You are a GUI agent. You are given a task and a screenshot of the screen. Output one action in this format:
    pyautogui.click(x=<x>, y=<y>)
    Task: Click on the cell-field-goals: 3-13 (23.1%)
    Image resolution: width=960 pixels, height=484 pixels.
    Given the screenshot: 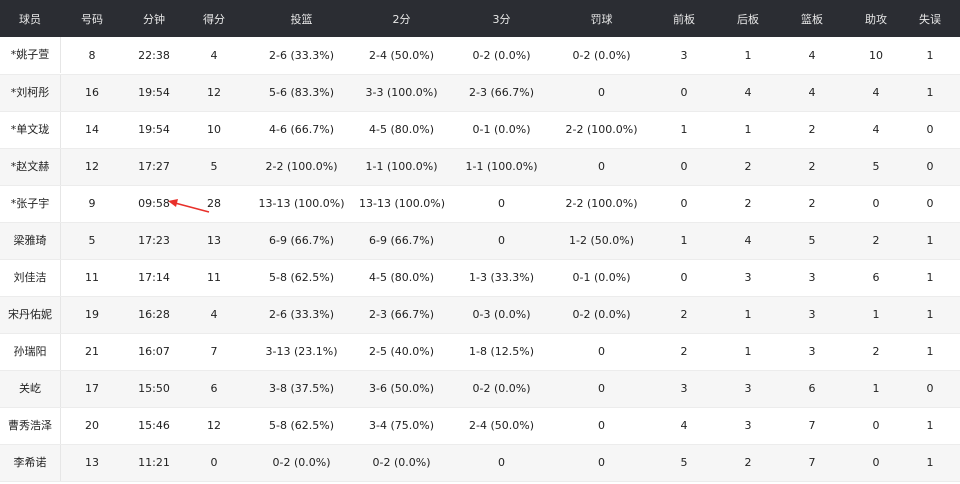 What is the action you would take?
    pyautogui.click(x=301, y=351)
    